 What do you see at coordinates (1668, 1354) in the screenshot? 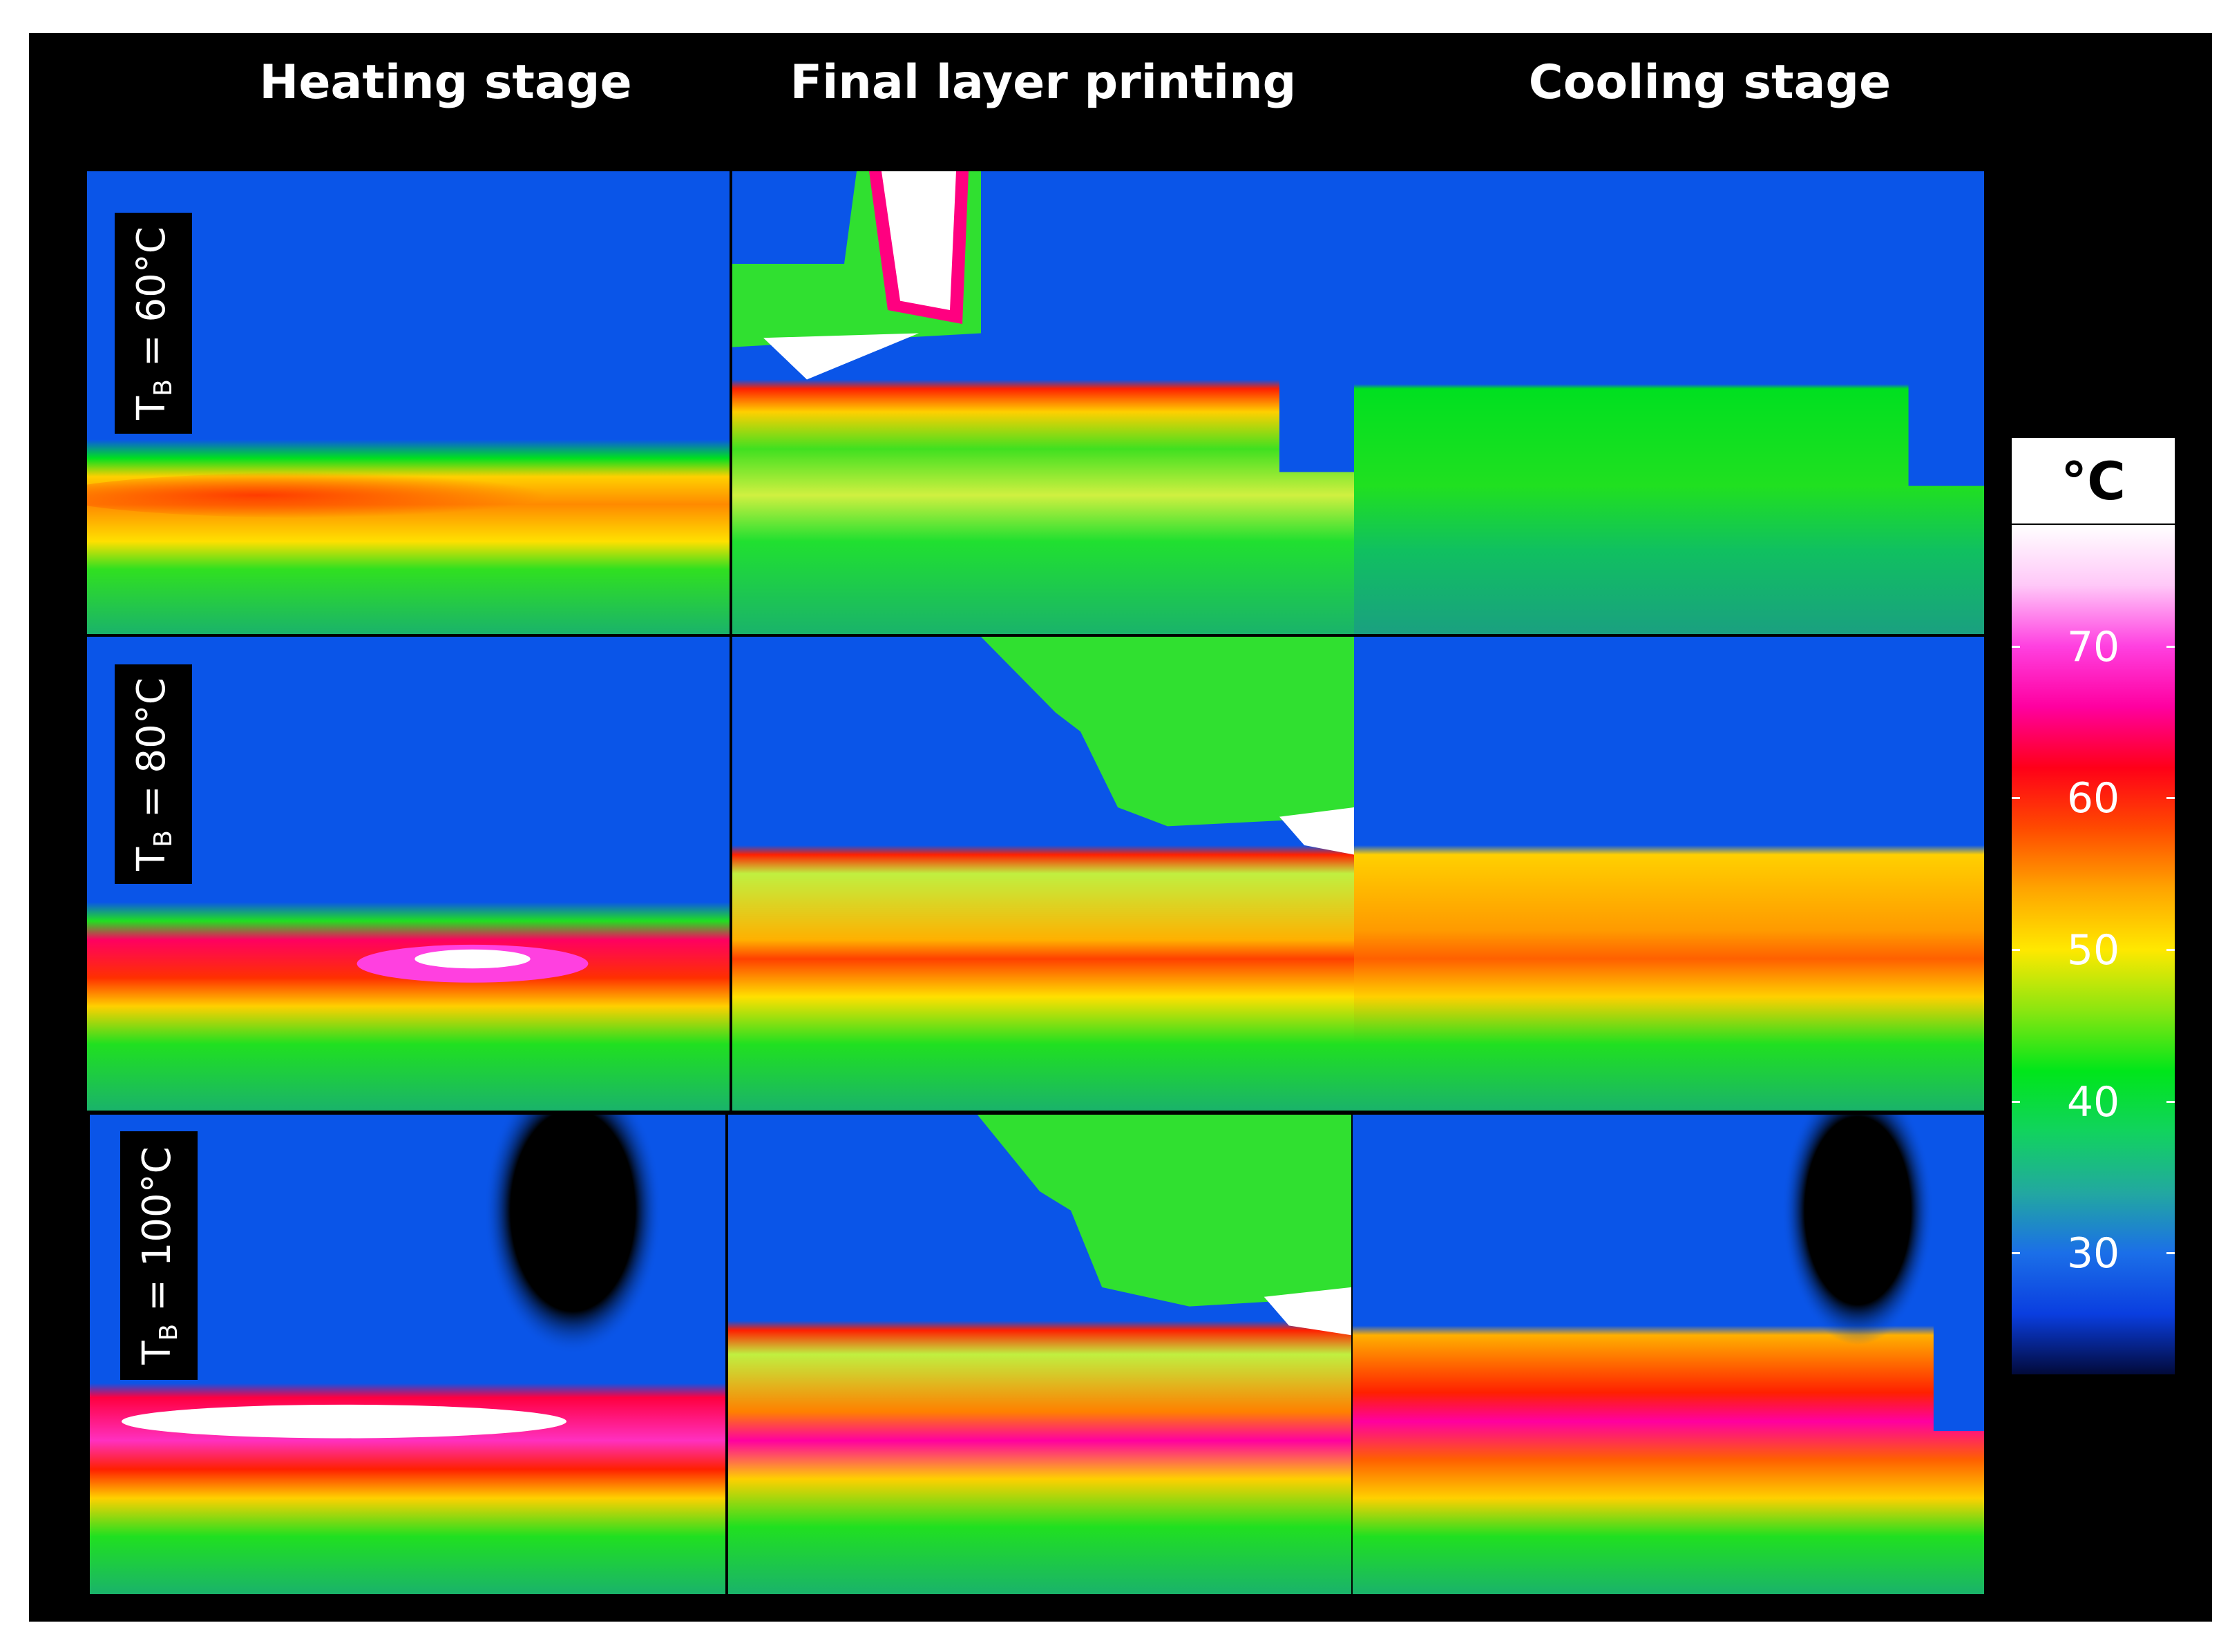
I see `thermal-image-100-cooling` at bounding box center [1668, 1354].